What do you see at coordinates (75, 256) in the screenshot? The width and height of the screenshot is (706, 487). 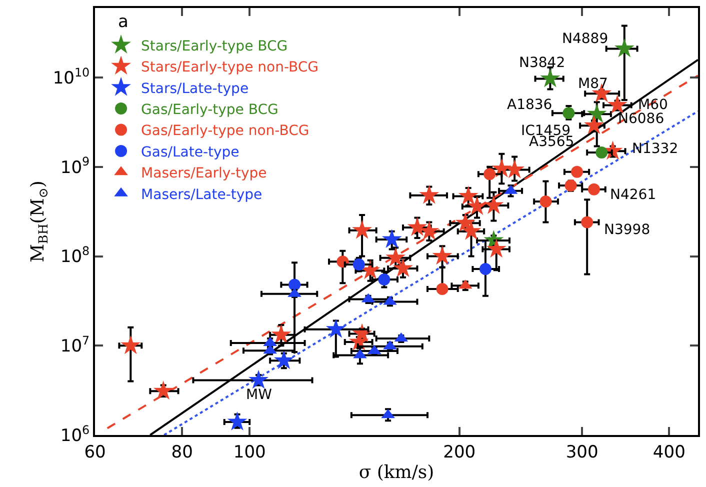 I see `y-tick-label: 10$^{8}$` at bounding box center [75, 256].